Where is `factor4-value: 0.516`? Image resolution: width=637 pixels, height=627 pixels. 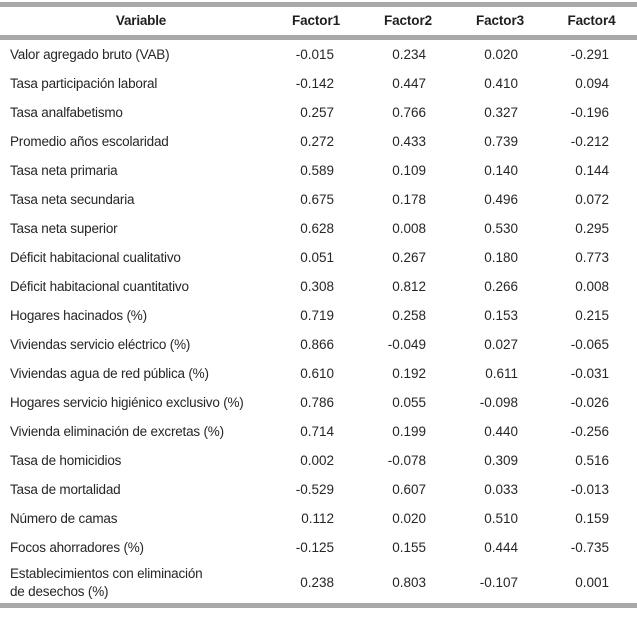 factor4-value: 0.516 is located at coordinates (592, 460).